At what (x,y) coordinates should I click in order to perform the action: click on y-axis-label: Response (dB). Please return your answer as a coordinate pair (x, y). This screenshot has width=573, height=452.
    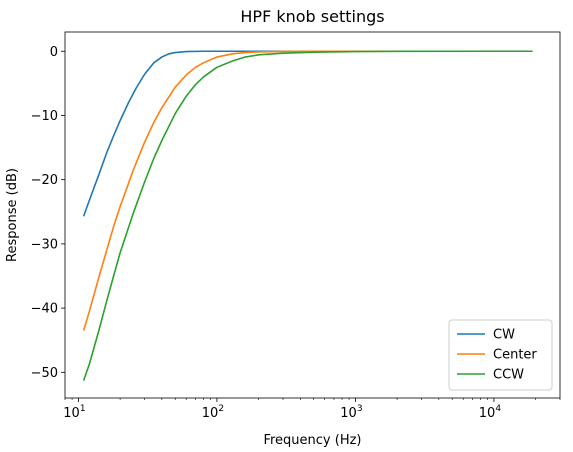
    Looking at the image, I should click on (12, 215).